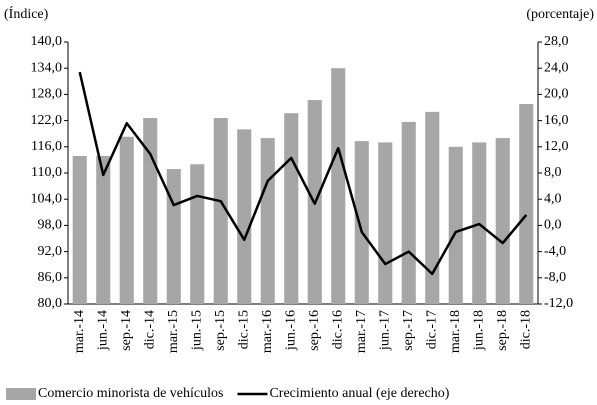 Image resolution: width=597 pixels, height=405 pixels. What do you see at coordinates (502, 330) in the screenshot?
I see `x-tick-label: sep.-18` at bounding box center [502, 330].